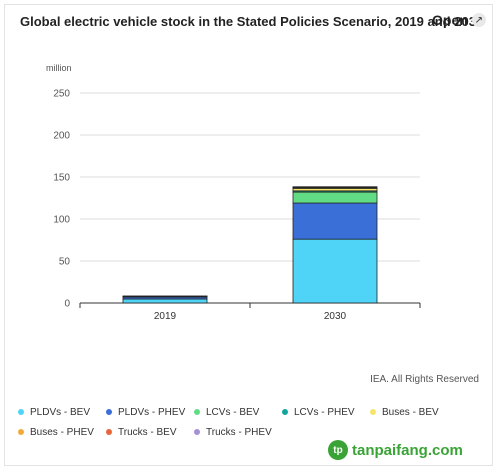 The height and width of the screenshot is (470, 499). Describe the element at coordinates (407, 450) in the screenshot. I see `watermark-text: tanpaifang.com` at that location.